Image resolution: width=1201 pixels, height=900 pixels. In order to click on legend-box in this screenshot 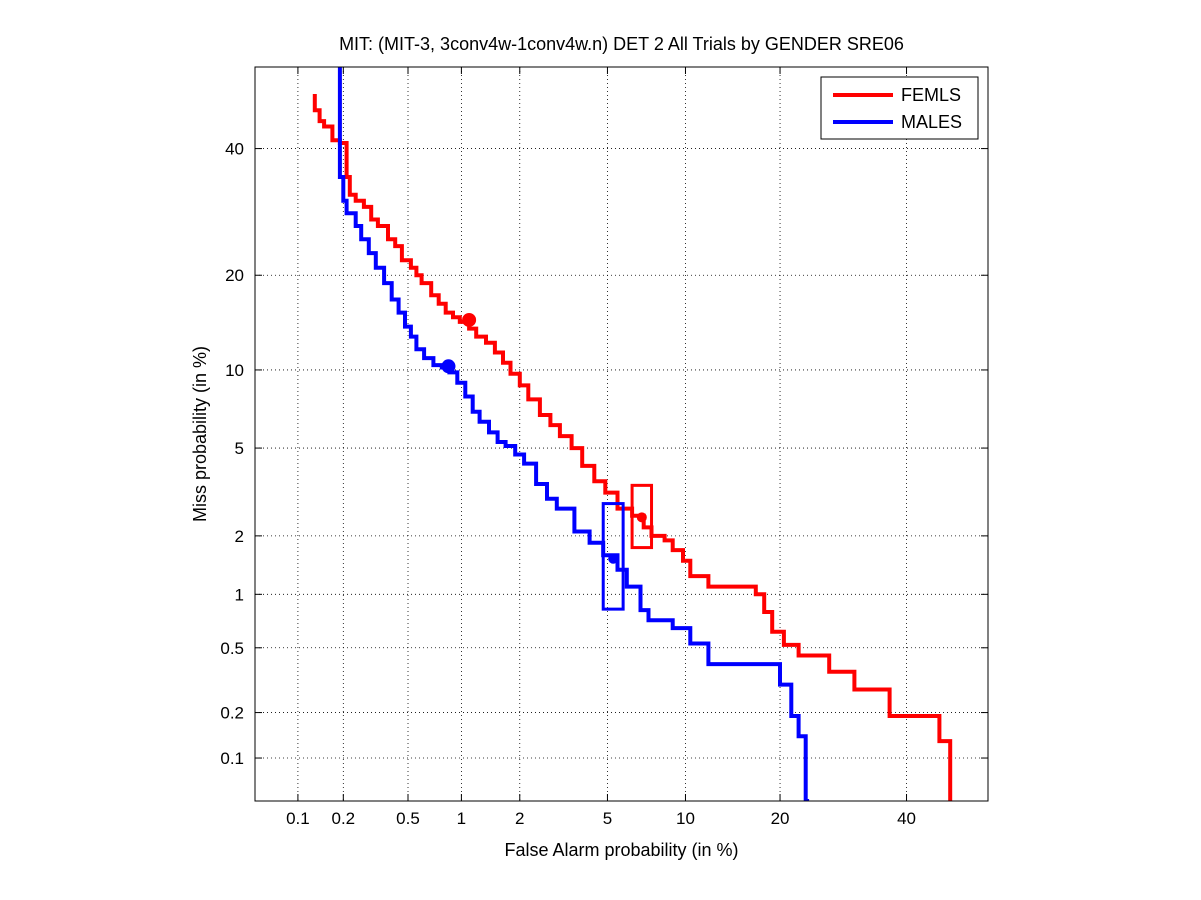, I will do `click(899, 108)`.